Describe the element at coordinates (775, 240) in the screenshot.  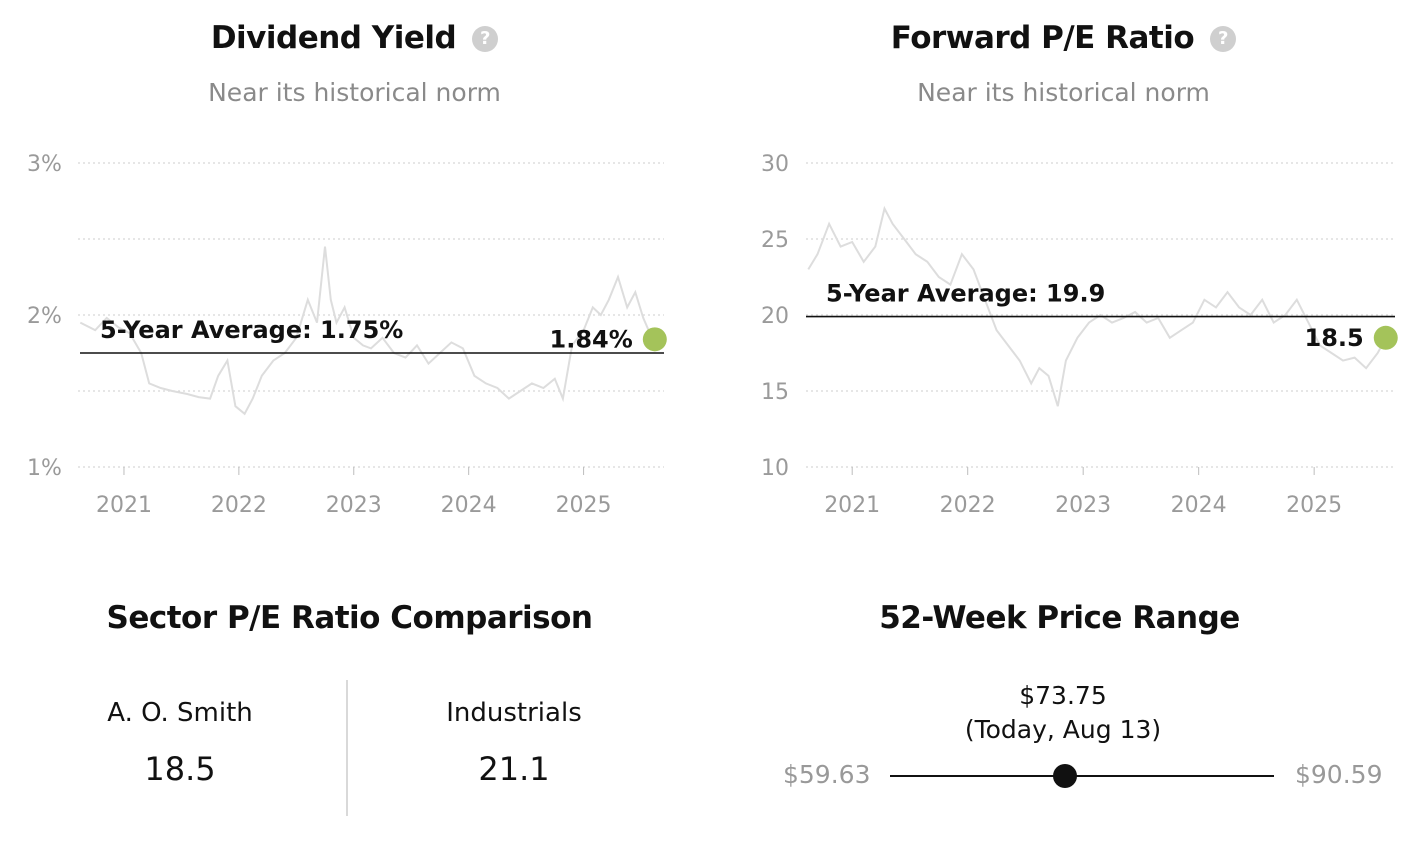
I see `y-tick-label: 25` at that location.